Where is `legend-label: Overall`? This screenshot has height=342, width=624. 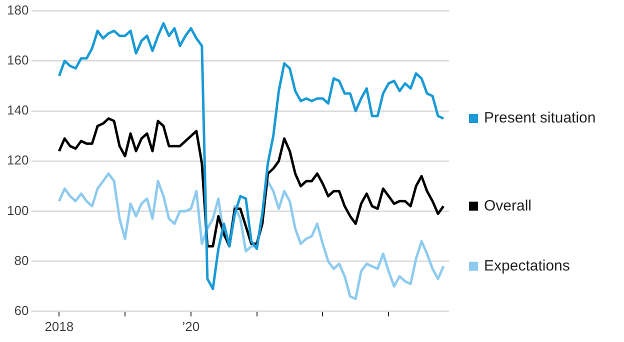 legend-label: Overall is located at coordinates (508, 205).